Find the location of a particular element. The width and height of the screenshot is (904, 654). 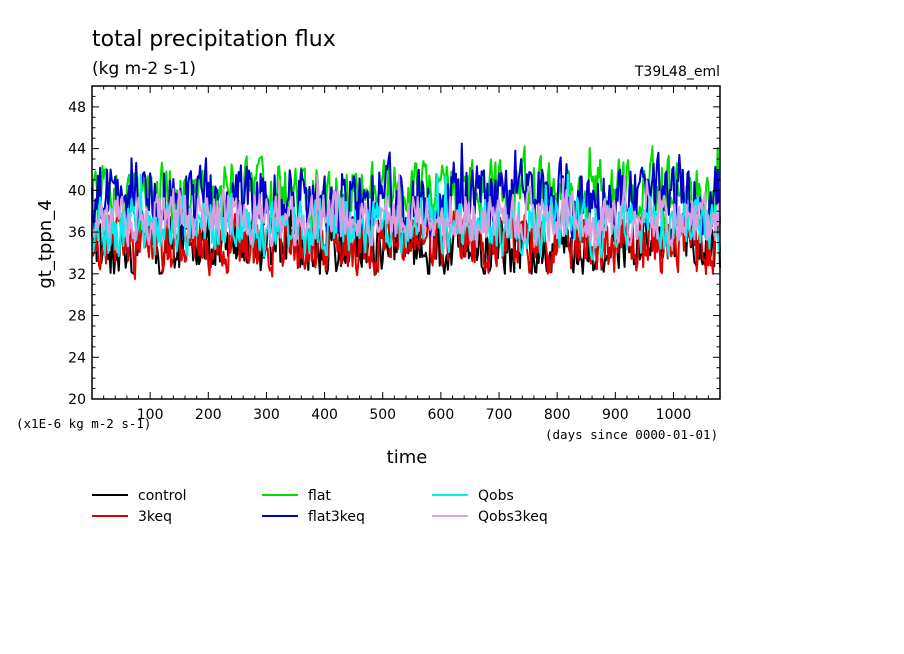

legend: control 3keq flat flat3keq Qobs Qobs3keq is located at coordinates (320, 506).